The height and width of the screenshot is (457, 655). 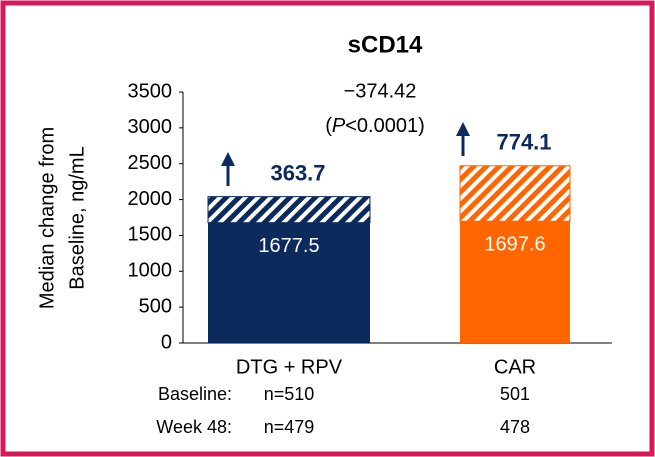 What do you see at coordinates (155, 306) in the screenshot?
I see `y-tick-label: 500` at bounding box center [155, 306].